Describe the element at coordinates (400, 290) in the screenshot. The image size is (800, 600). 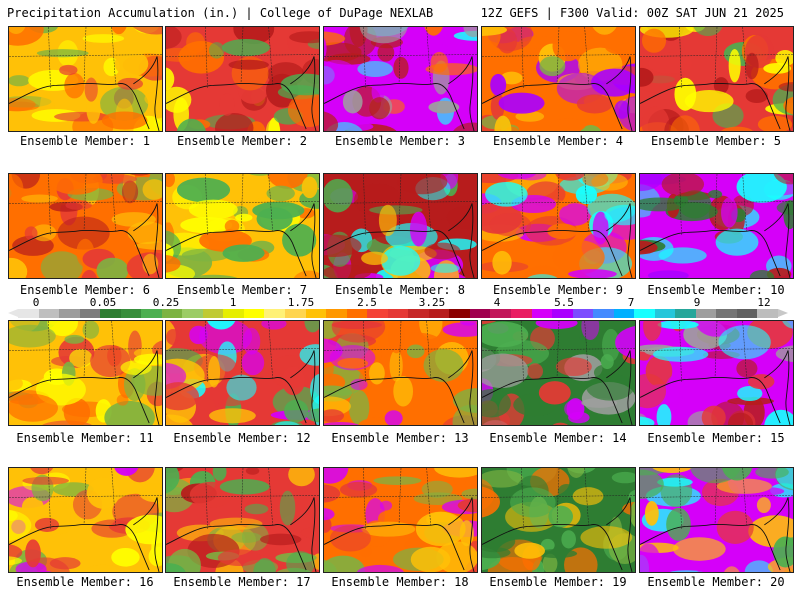
I see `ensemble-member-label: Ensemble Member: 8` at that location.